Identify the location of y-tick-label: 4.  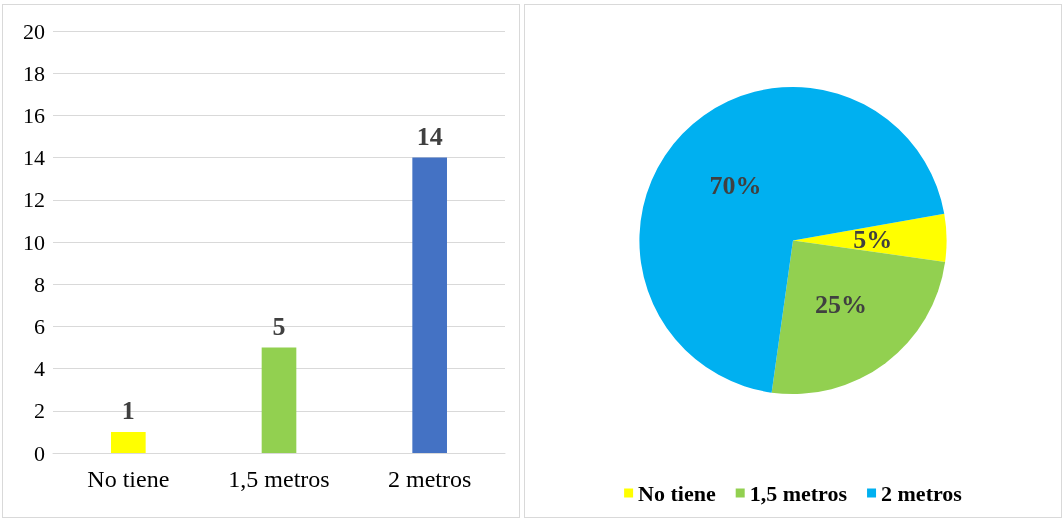
(39, 369).